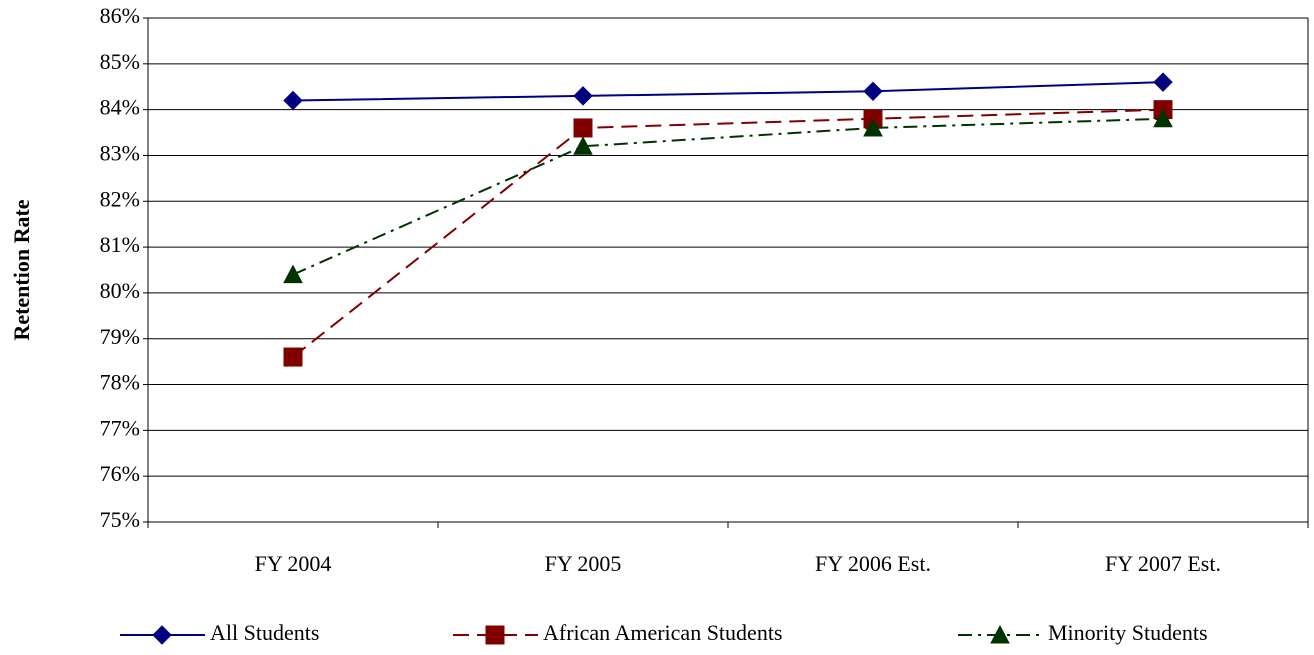 This screenshot has height=655, width=1314. I want to click on y-tick-label: 81%, so click(120, 244).